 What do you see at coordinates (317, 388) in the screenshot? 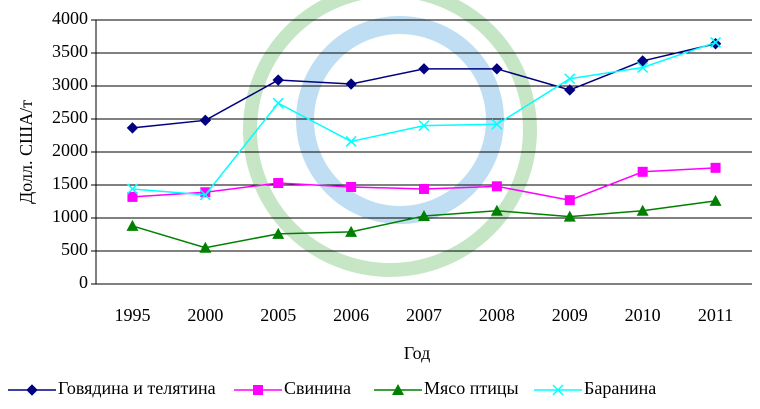
I see `legend-label: Свинина` at bounding box center [317, 388].